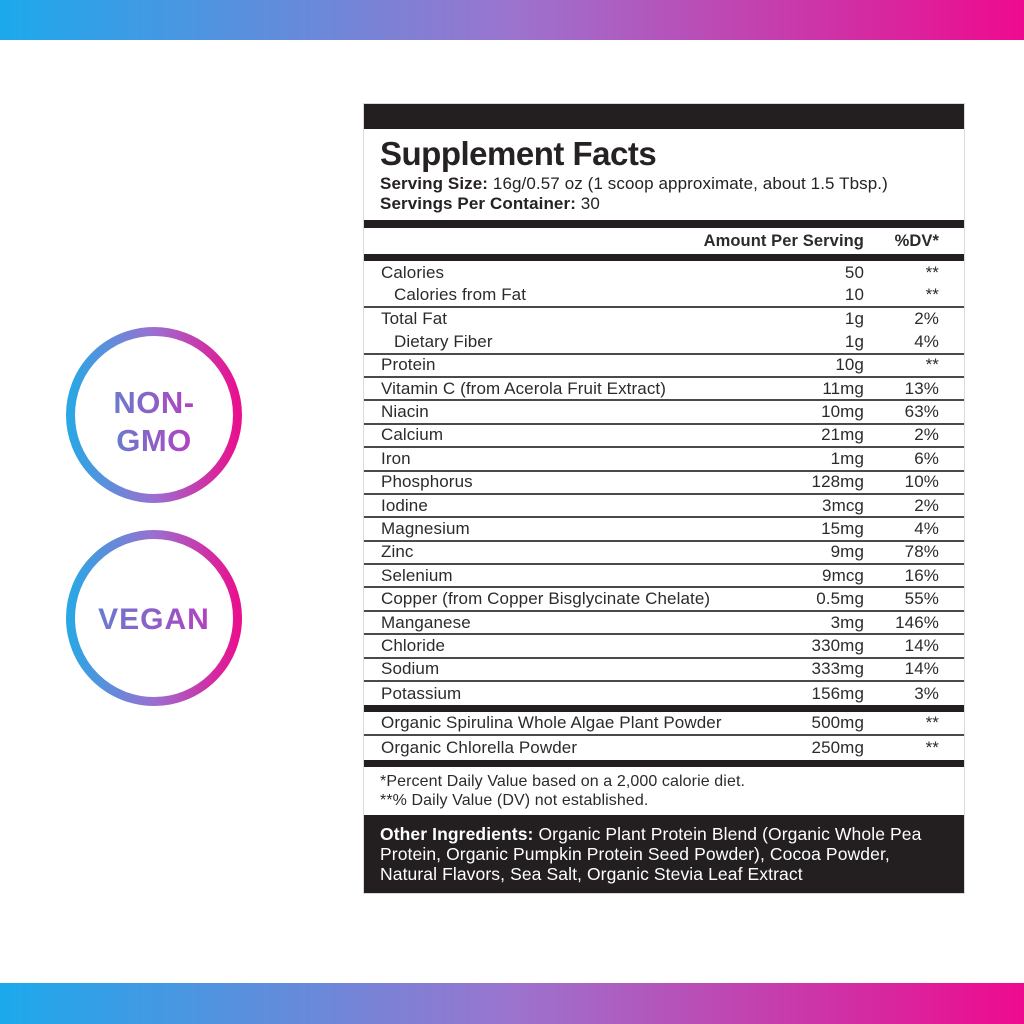  I want to click on nutrient-dv: 16%, so click(921, 575).